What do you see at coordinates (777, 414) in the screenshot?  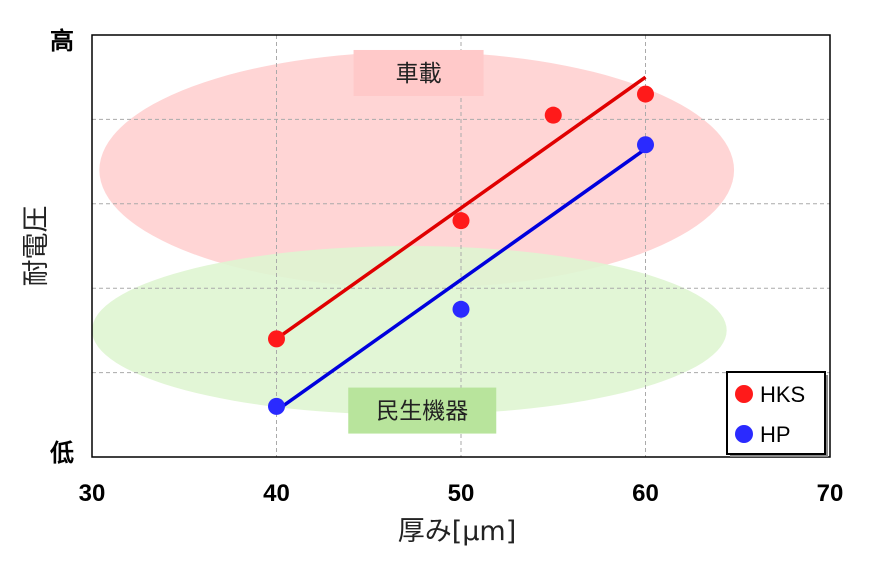 I see `legend: HKS HP` at bounding box center [777, 414].